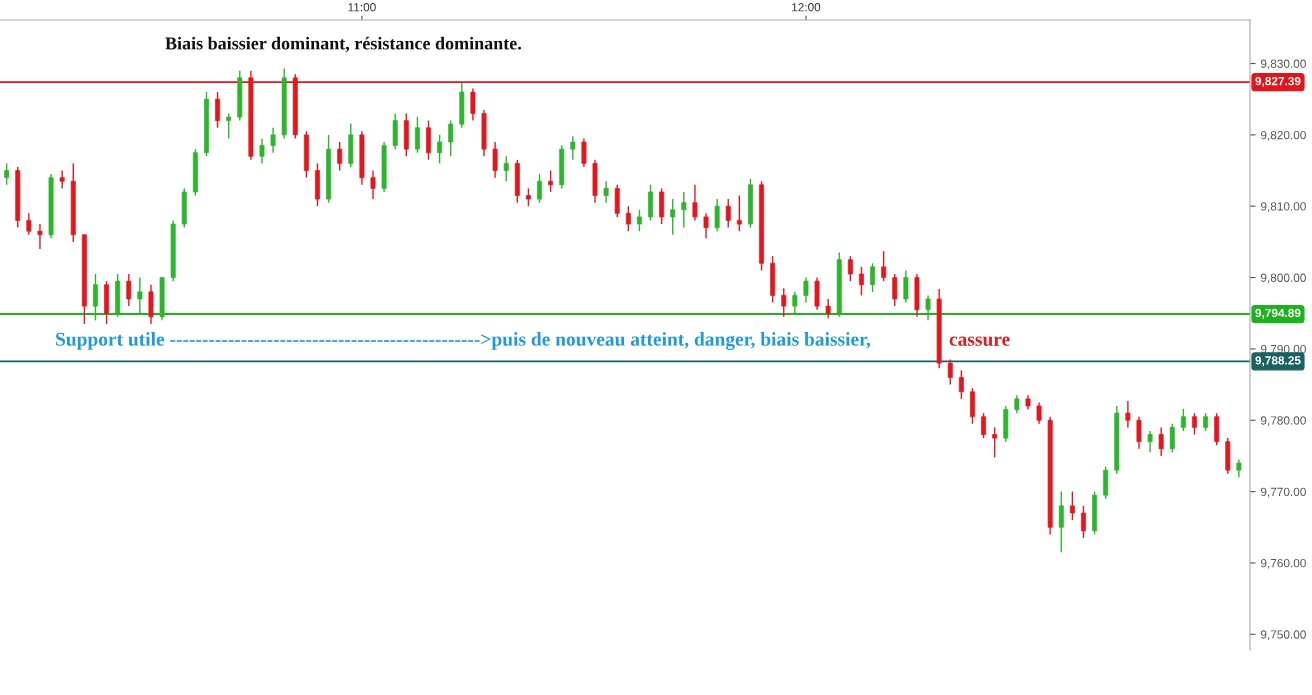 The height and width of the screenshot is (695, 1312). What do you see at coordinates (806, 7) in the screenshot?
I see `x-tick-label: 12:00` at bounding box center [806, 7].